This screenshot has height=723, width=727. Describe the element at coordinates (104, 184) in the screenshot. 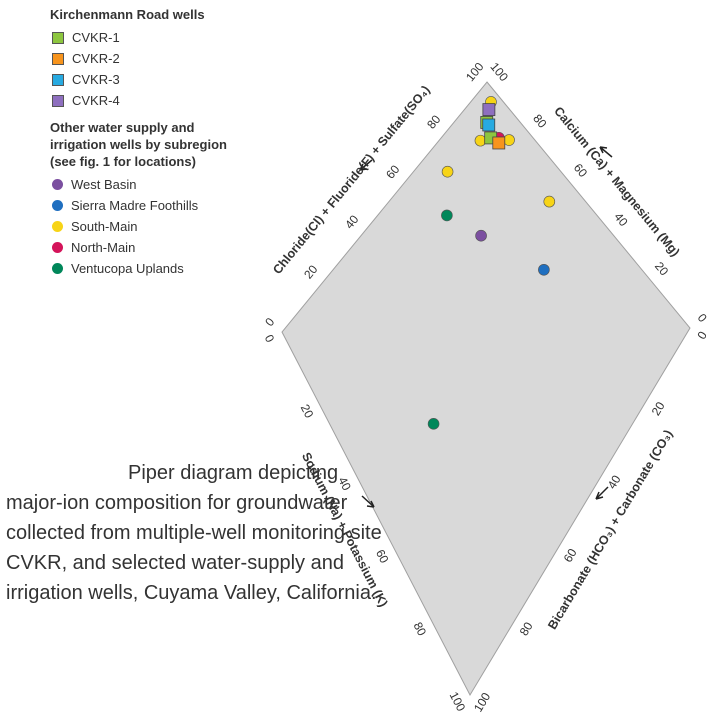

I see `legend-label: West Basin` at that location.